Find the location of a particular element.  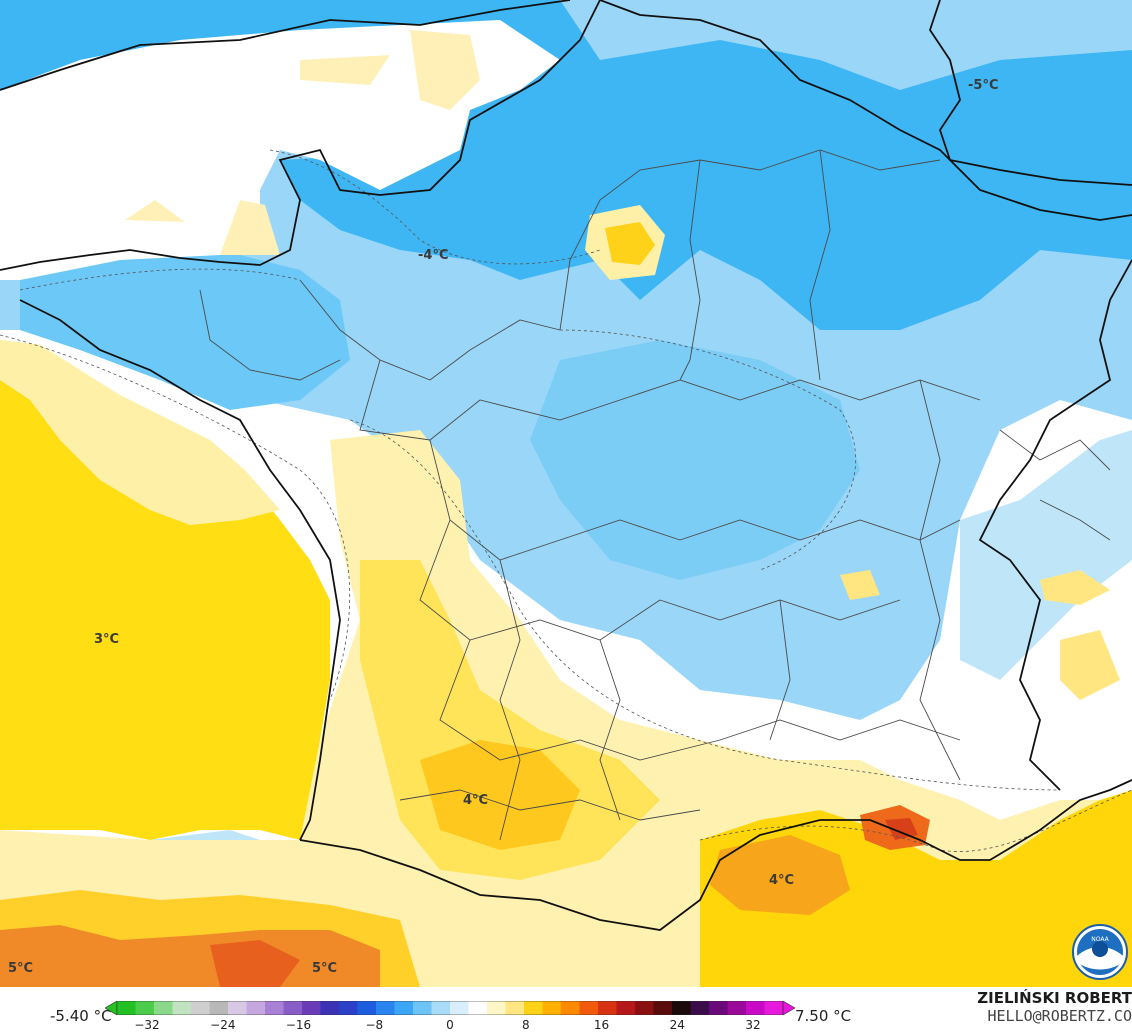

colorbar-tick-label: 8 is located at coordinates (525, 1025).